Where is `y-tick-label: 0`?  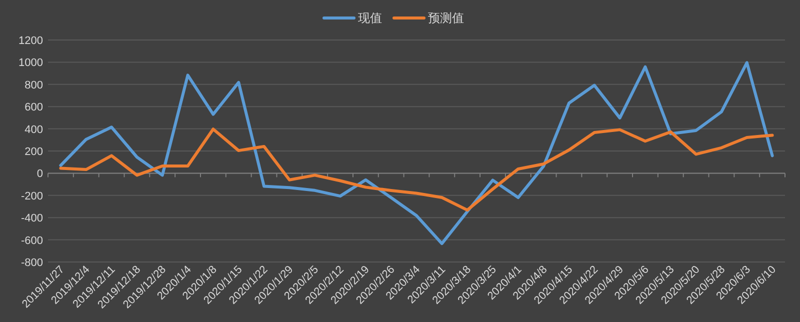
y-tick-label: 0 is located at coordinates (39, 174).